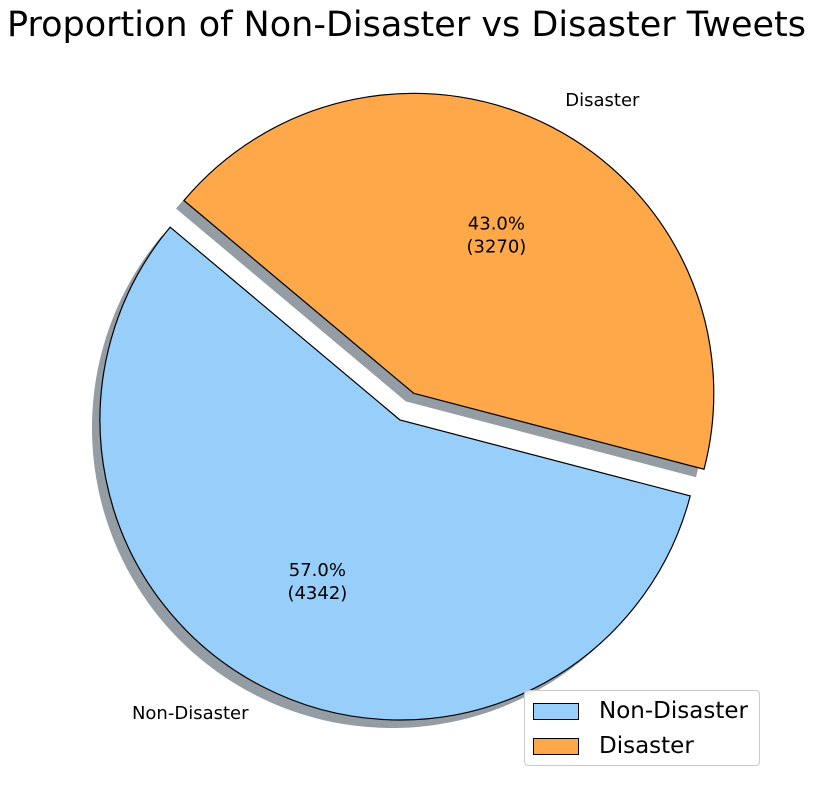 The width and height of the screenshot is (813, 790). What do you see at coordinates (646, 746) in the screenshot?
I see `legend-label-disaster: Disaster` at bounding box center [646, 746].